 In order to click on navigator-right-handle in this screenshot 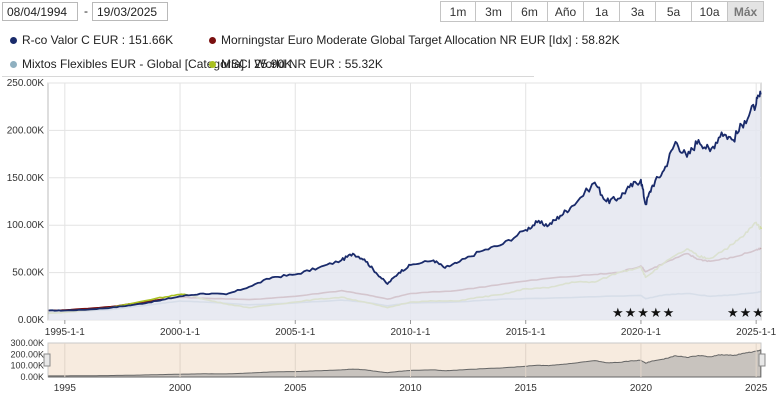, I will do `click(762, 360)`.